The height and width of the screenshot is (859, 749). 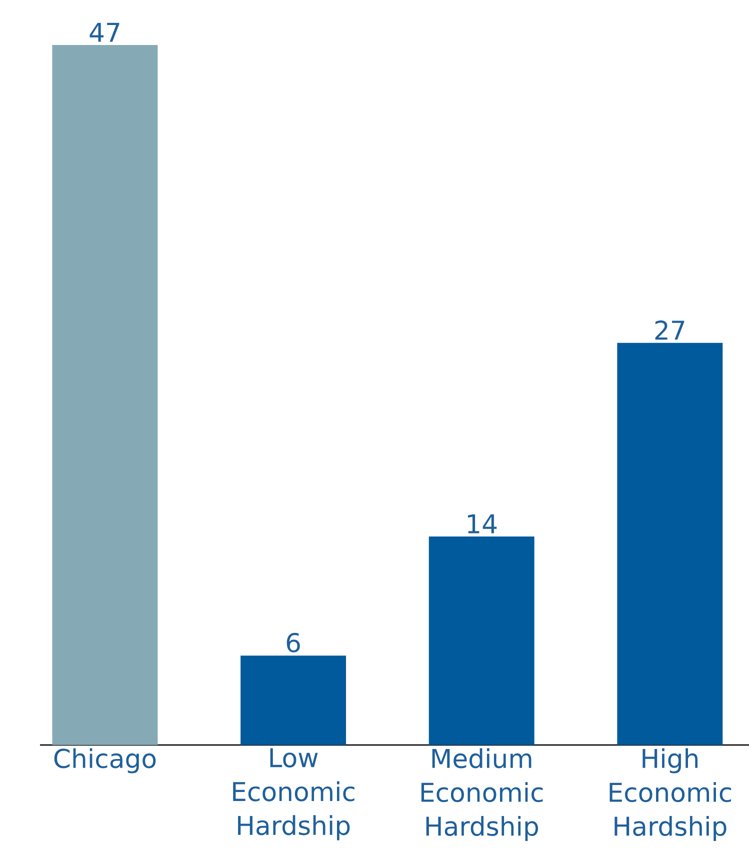 What do you see at coordinates (669, 330) in the screenshot?
I see `data-label: 27` at bounding box center [669, 330].